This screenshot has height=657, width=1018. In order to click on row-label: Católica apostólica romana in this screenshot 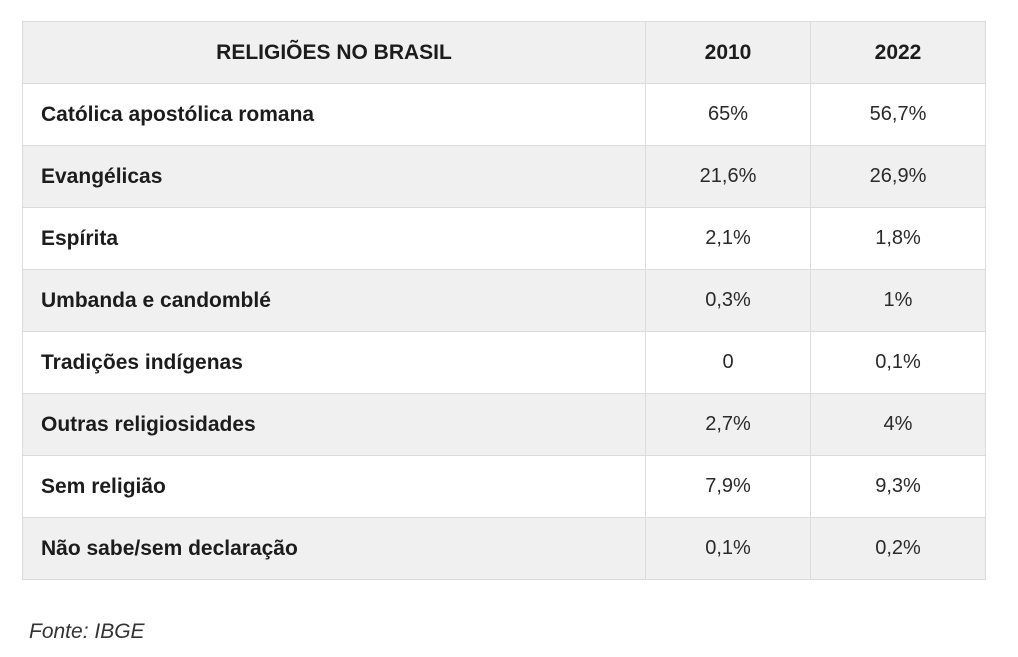, I will do `click(334, 114)`.